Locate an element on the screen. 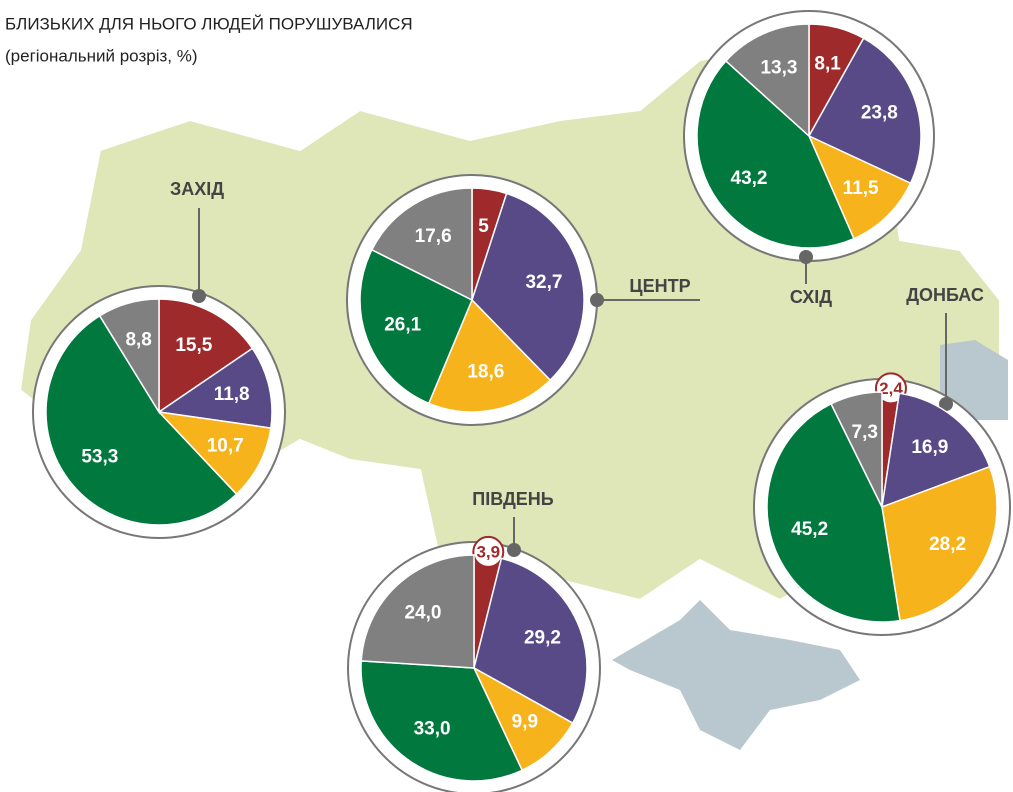 The width and height of the screenshot is (1013, 792). value-label: 28,2 is located at coordinates (947, 544).